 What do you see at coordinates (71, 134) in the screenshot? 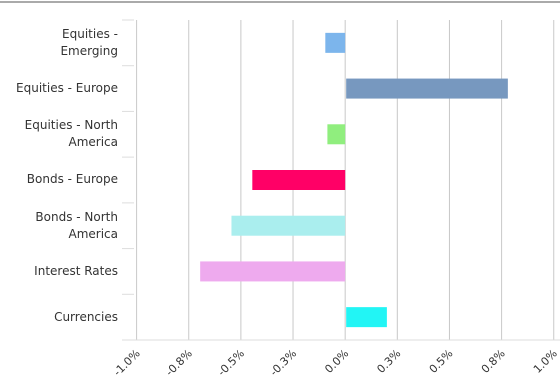
I see `category-label: Equities - North America` at bounding box center [71, 134].